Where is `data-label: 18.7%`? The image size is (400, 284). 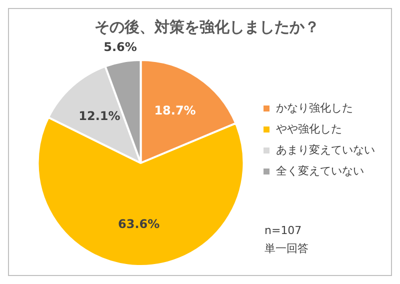
data-label: 18.7% is located at coordinates (175, 111).